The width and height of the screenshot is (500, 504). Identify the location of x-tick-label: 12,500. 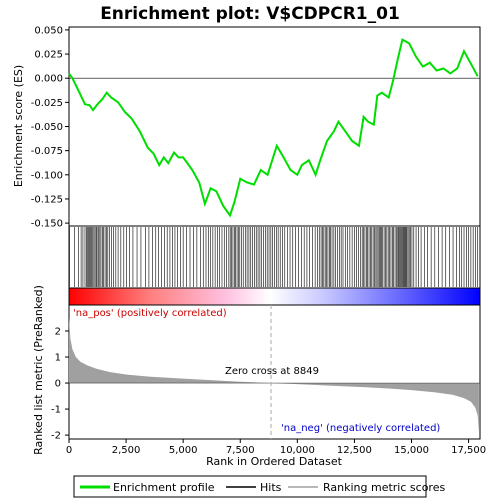
(354, 450).